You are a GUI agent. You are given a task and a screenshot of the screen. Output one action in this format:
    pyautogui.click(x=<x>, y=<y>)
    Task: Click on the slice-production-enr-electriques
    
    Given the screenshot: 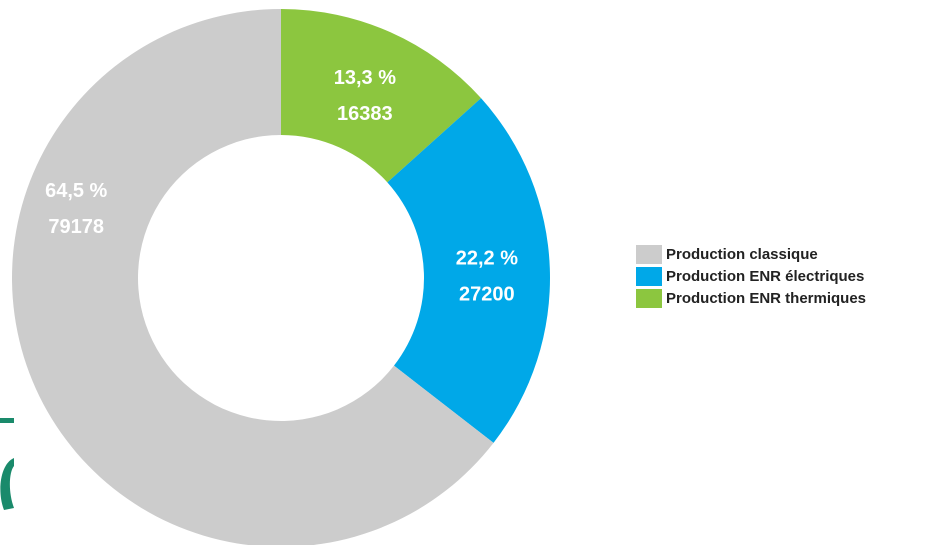 What is the action you would take?
    pyautogui.click(x=468, y=270)
    